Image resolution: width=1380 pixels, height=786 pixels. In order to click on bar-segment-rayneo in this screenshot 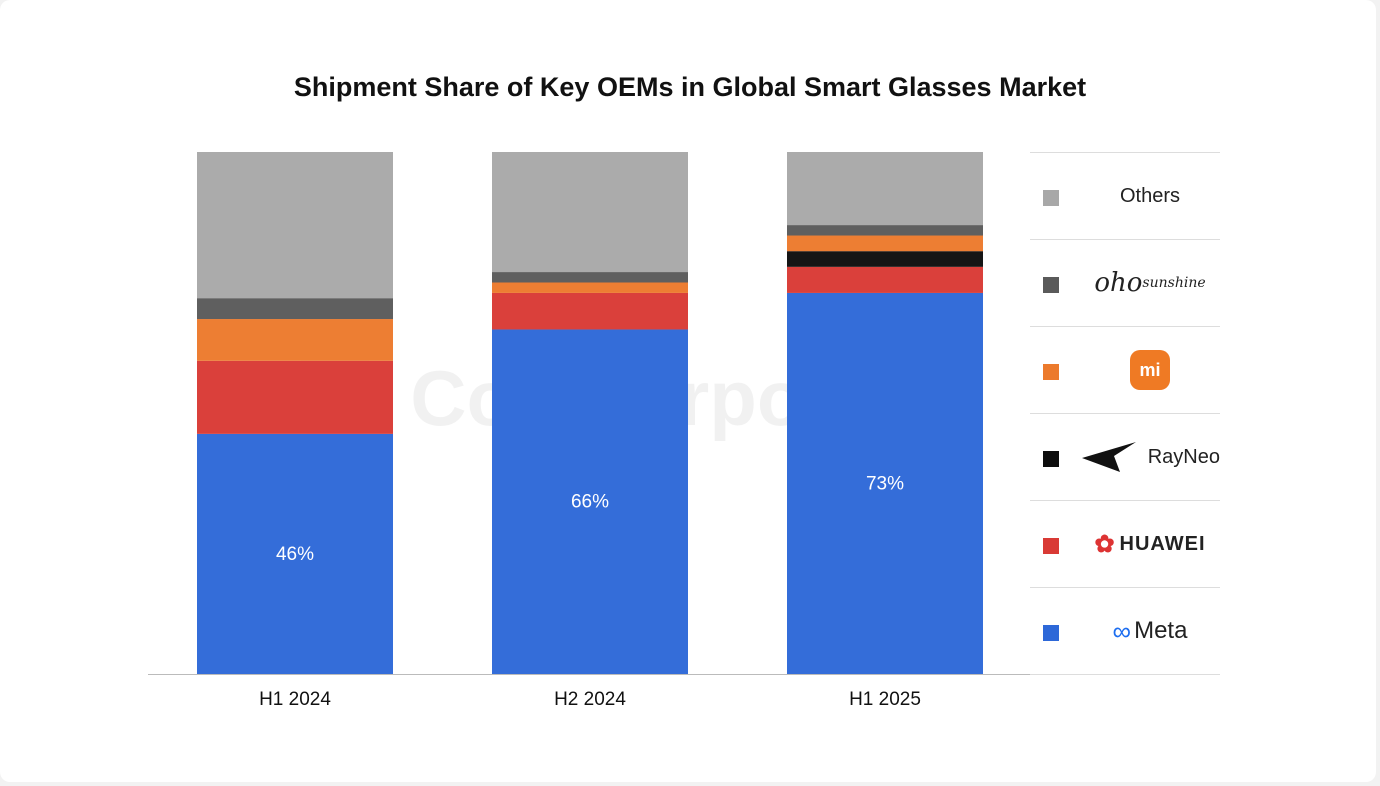, I will do `click(885, 259)`.